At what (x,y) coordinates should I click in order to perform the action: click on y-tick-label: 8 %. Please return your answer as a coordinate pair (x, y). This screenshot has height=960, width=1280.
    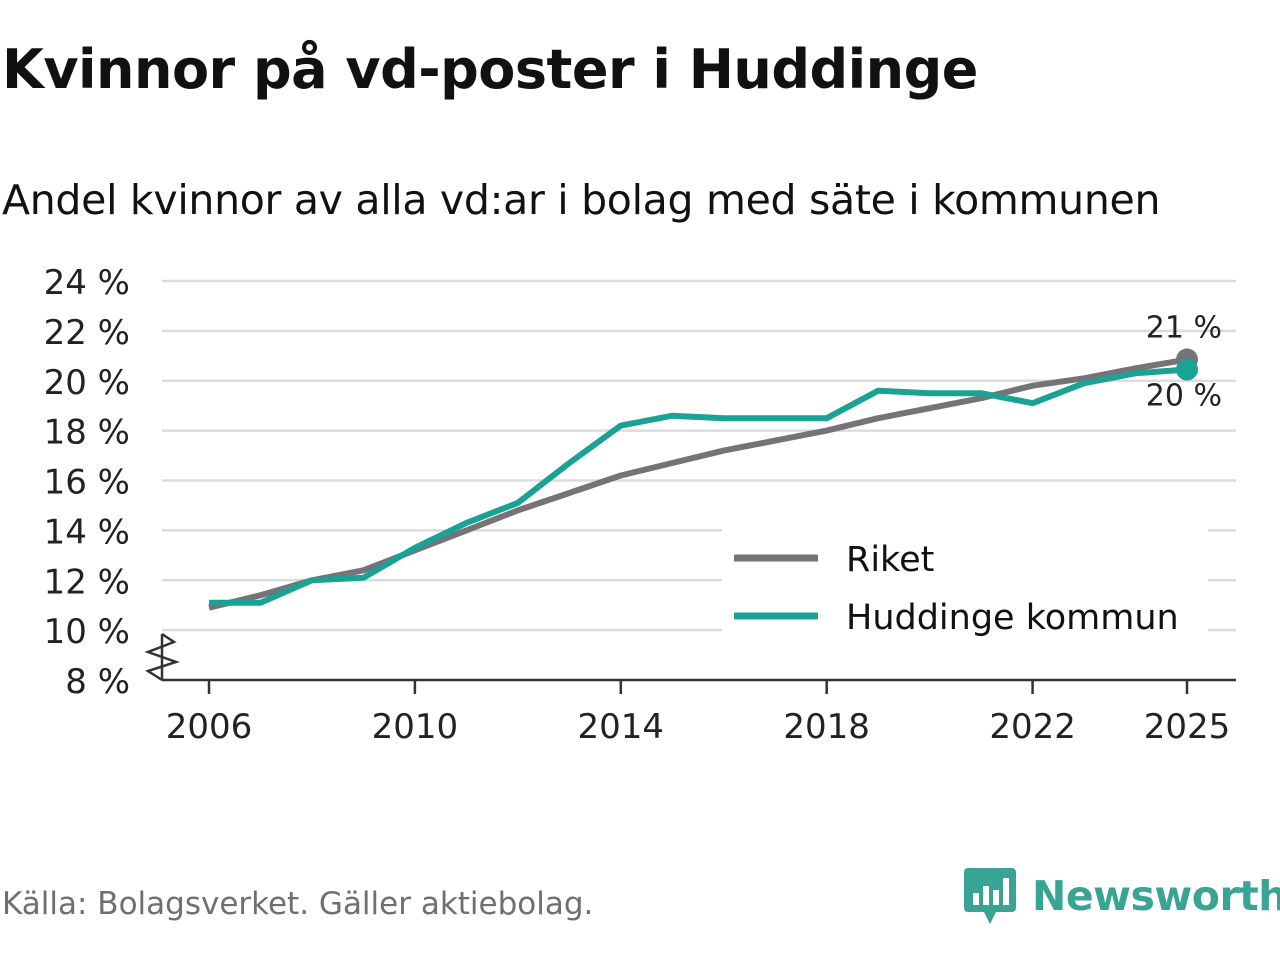
    Looking at the image, I should click on (97, 682).